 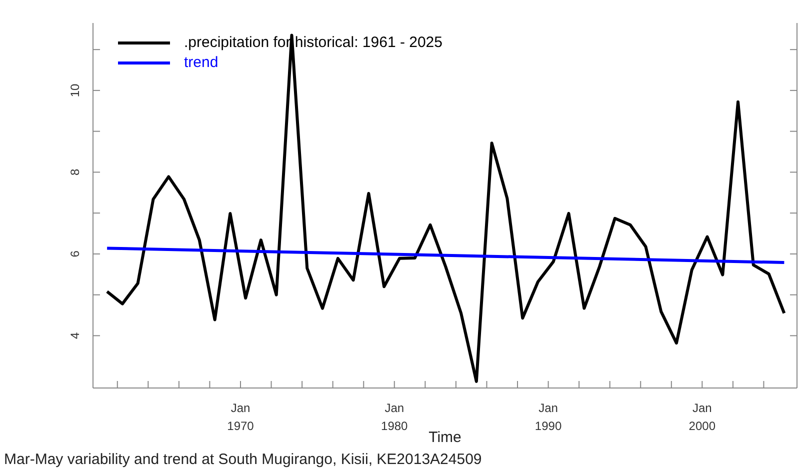 I want to click on x-tick-label: Jan 2000, so click(x=702, y=417).